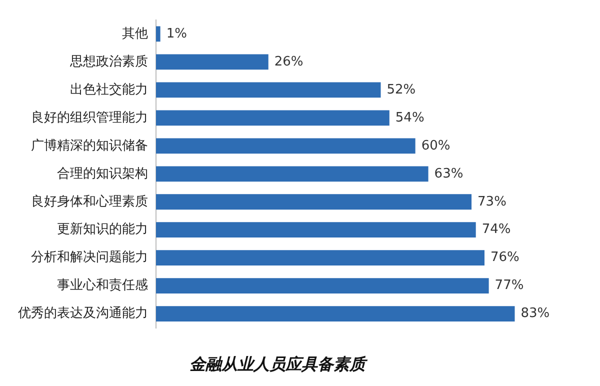 The width and height of the screenshot is (600, 386). Describe the element at coordinates (89, 146) in the screenshot. I see `y-tick-label: 广博精深的知识储备` at that location.